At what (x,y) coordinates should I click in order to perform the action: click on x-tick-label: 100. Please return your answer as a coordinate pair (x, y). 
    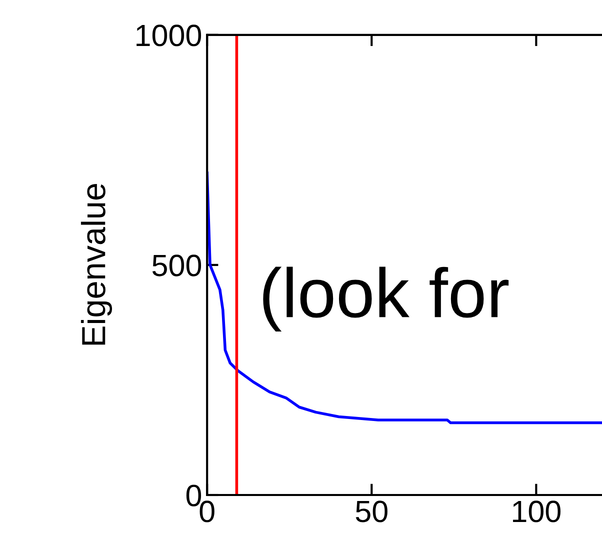
    Looking at the image, I should click on (536, 511).